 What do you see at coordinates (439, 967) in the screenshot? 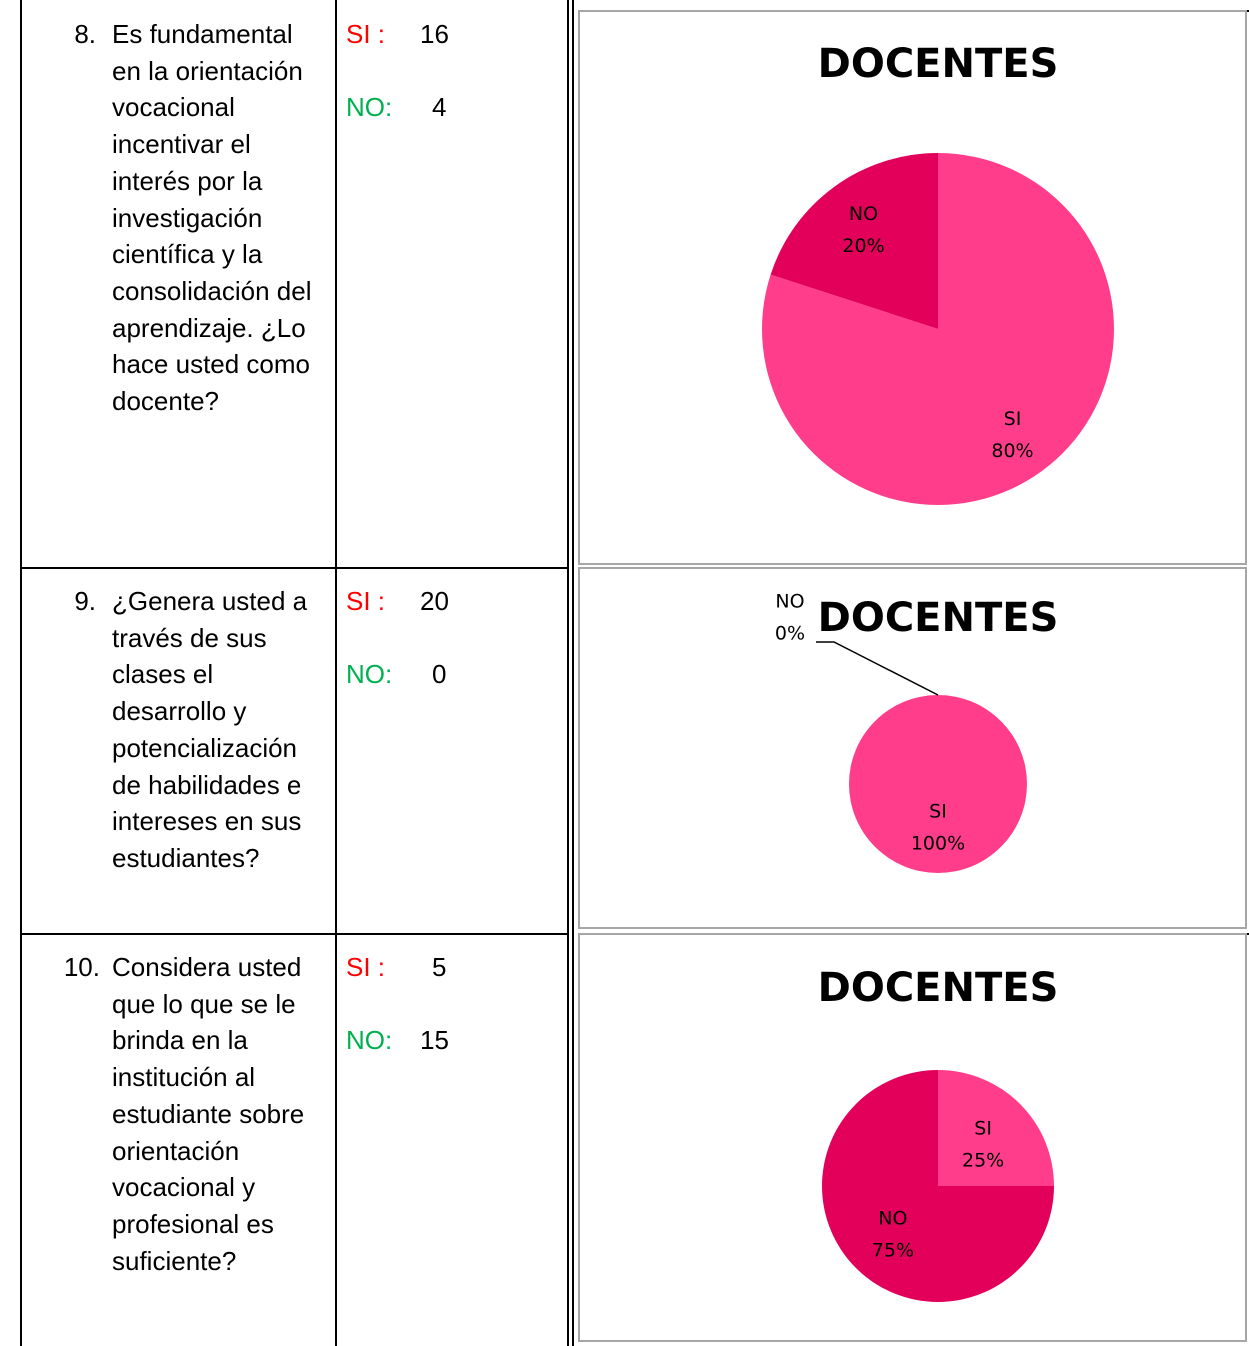
I see `answer-value: 5` at bounding box center [439, 967].